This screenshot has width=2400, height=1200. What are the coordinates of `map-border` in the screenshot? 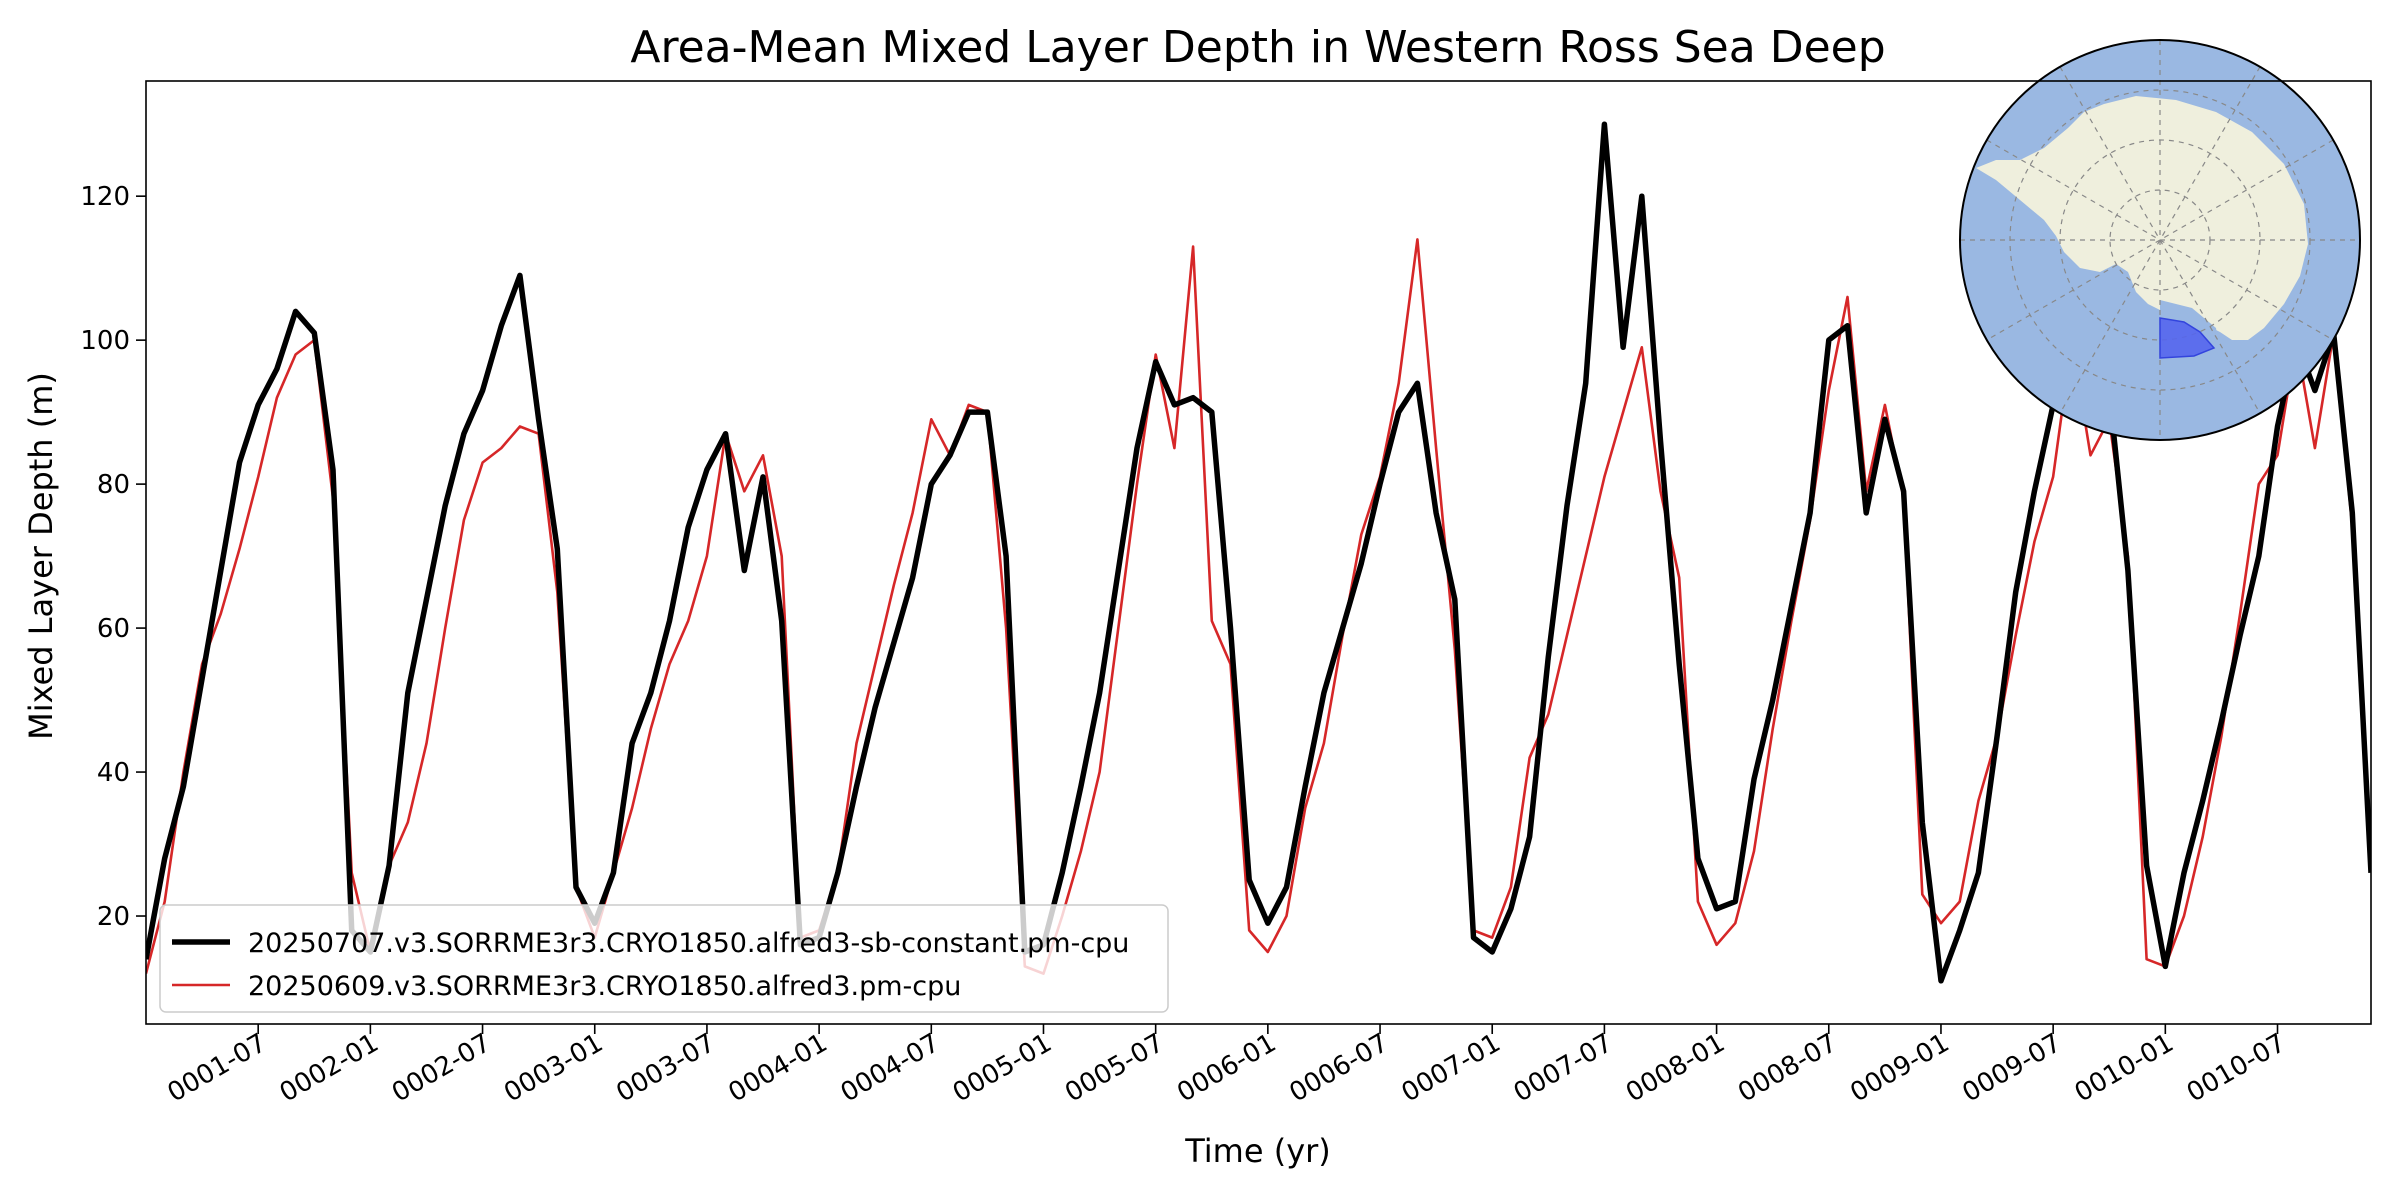 It's located at (2160, 240).